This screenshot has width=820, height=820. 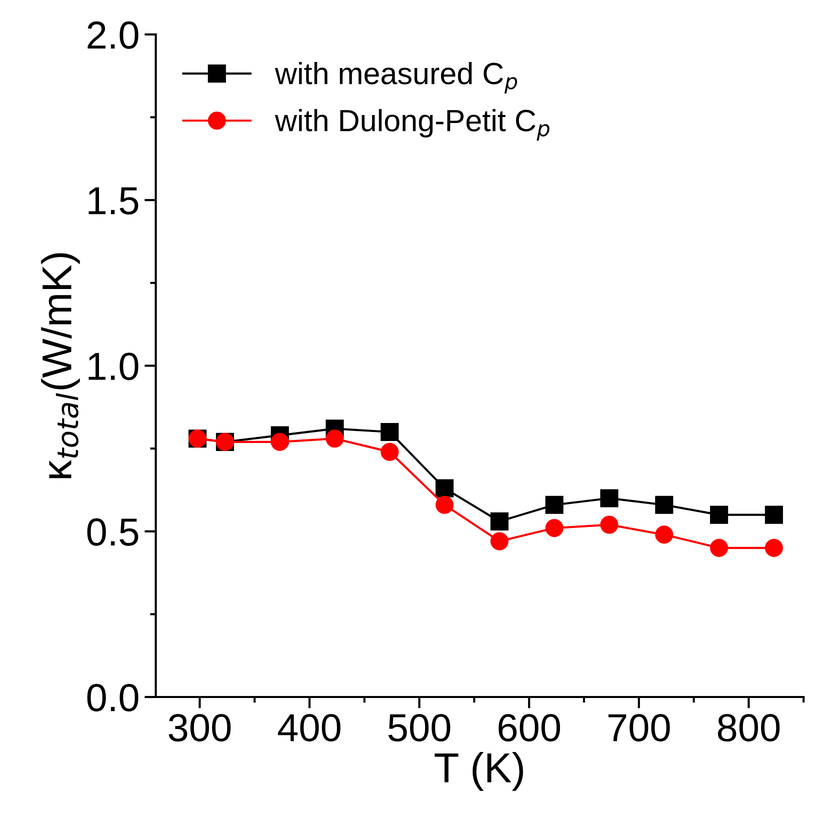 What do you see at coordinates (479, 771) in the screenshot?
I see `x-axis-title: T (K)` at bounding box center [479, 771].